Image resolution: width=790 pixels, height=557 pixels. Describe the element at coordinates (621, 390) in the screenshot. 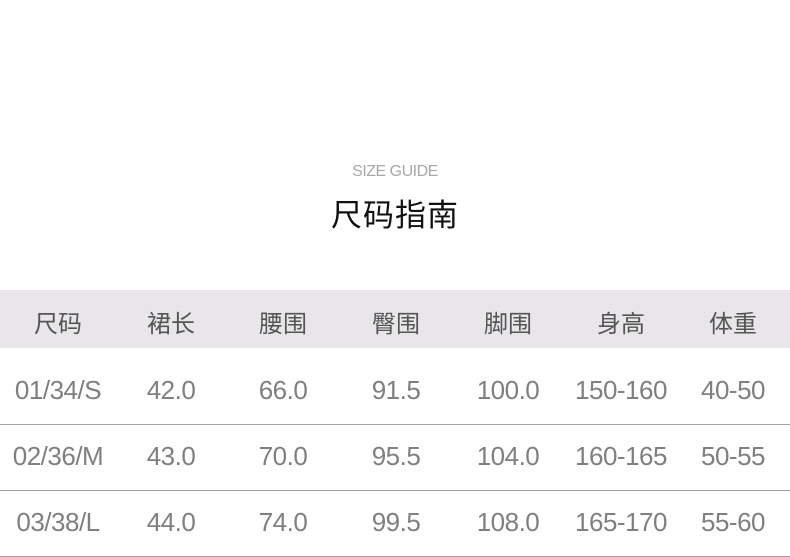

I see `table-cell: 150-160` at that location.